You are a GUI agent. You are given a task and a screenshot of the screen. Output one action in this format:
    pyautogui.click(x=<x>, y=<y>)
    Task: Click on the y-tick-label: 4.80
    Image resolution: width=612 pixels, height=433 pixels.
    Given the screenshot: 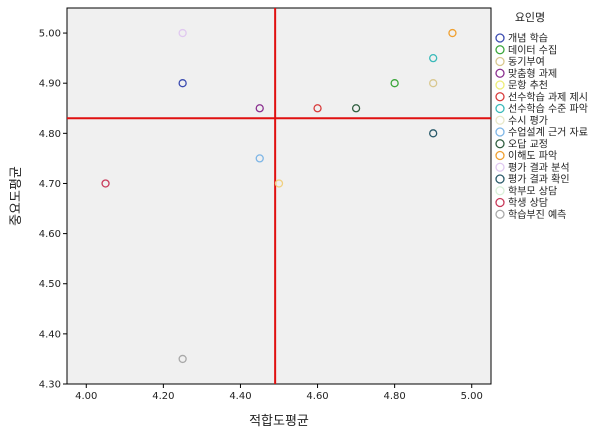 What is the action you would take?
    pyautogui.click(x=50, y=134)
    